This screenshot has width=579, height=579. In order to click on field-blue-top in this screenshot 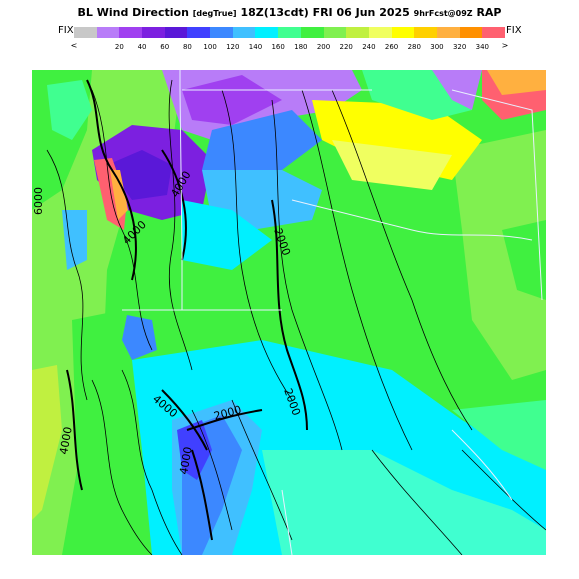, I will do `click(262, 145)`.